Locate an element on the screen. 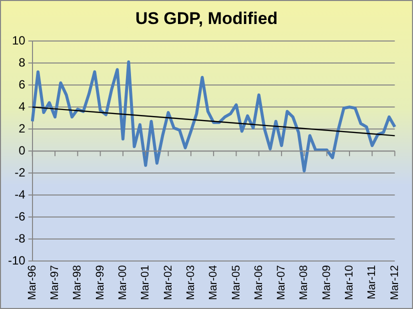  x-tick-label: Mar-96 is located at coordinates (32, 282).